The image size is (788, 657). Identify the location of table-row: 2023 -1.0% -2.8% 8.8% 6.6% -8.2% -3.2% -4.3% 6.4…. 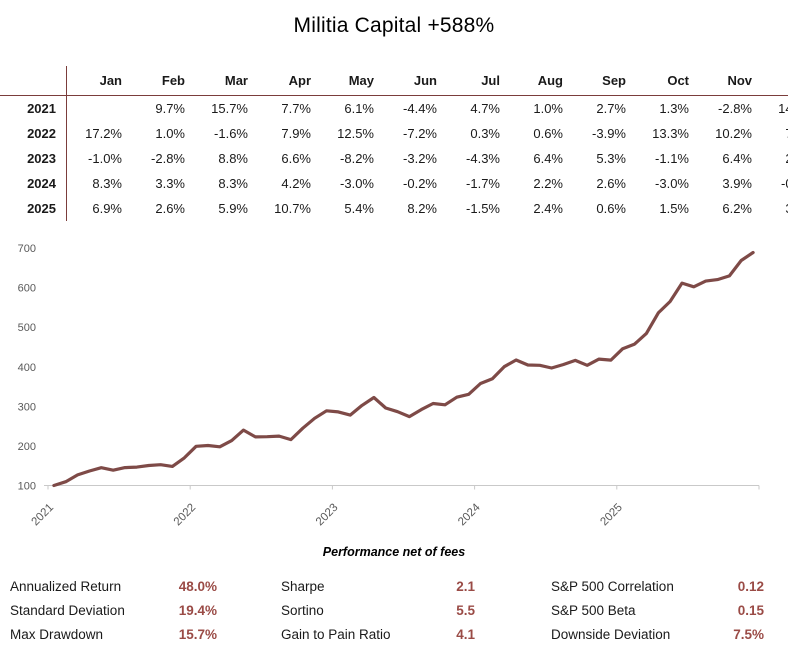
(394, 158).